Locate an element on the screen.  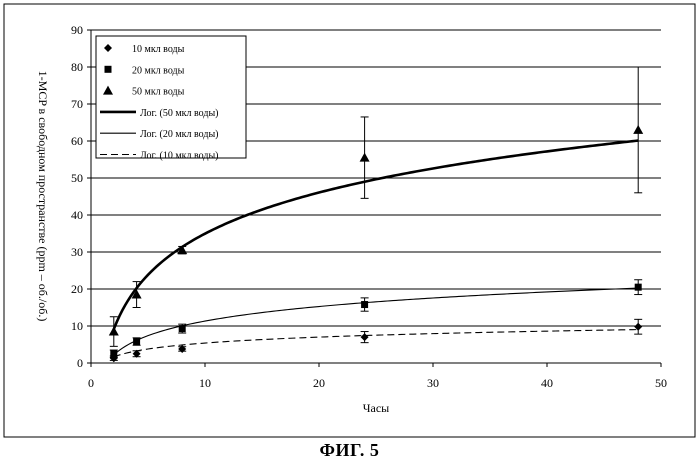
legend-label: 10 мкл воды is located at coordinates (158, 49).